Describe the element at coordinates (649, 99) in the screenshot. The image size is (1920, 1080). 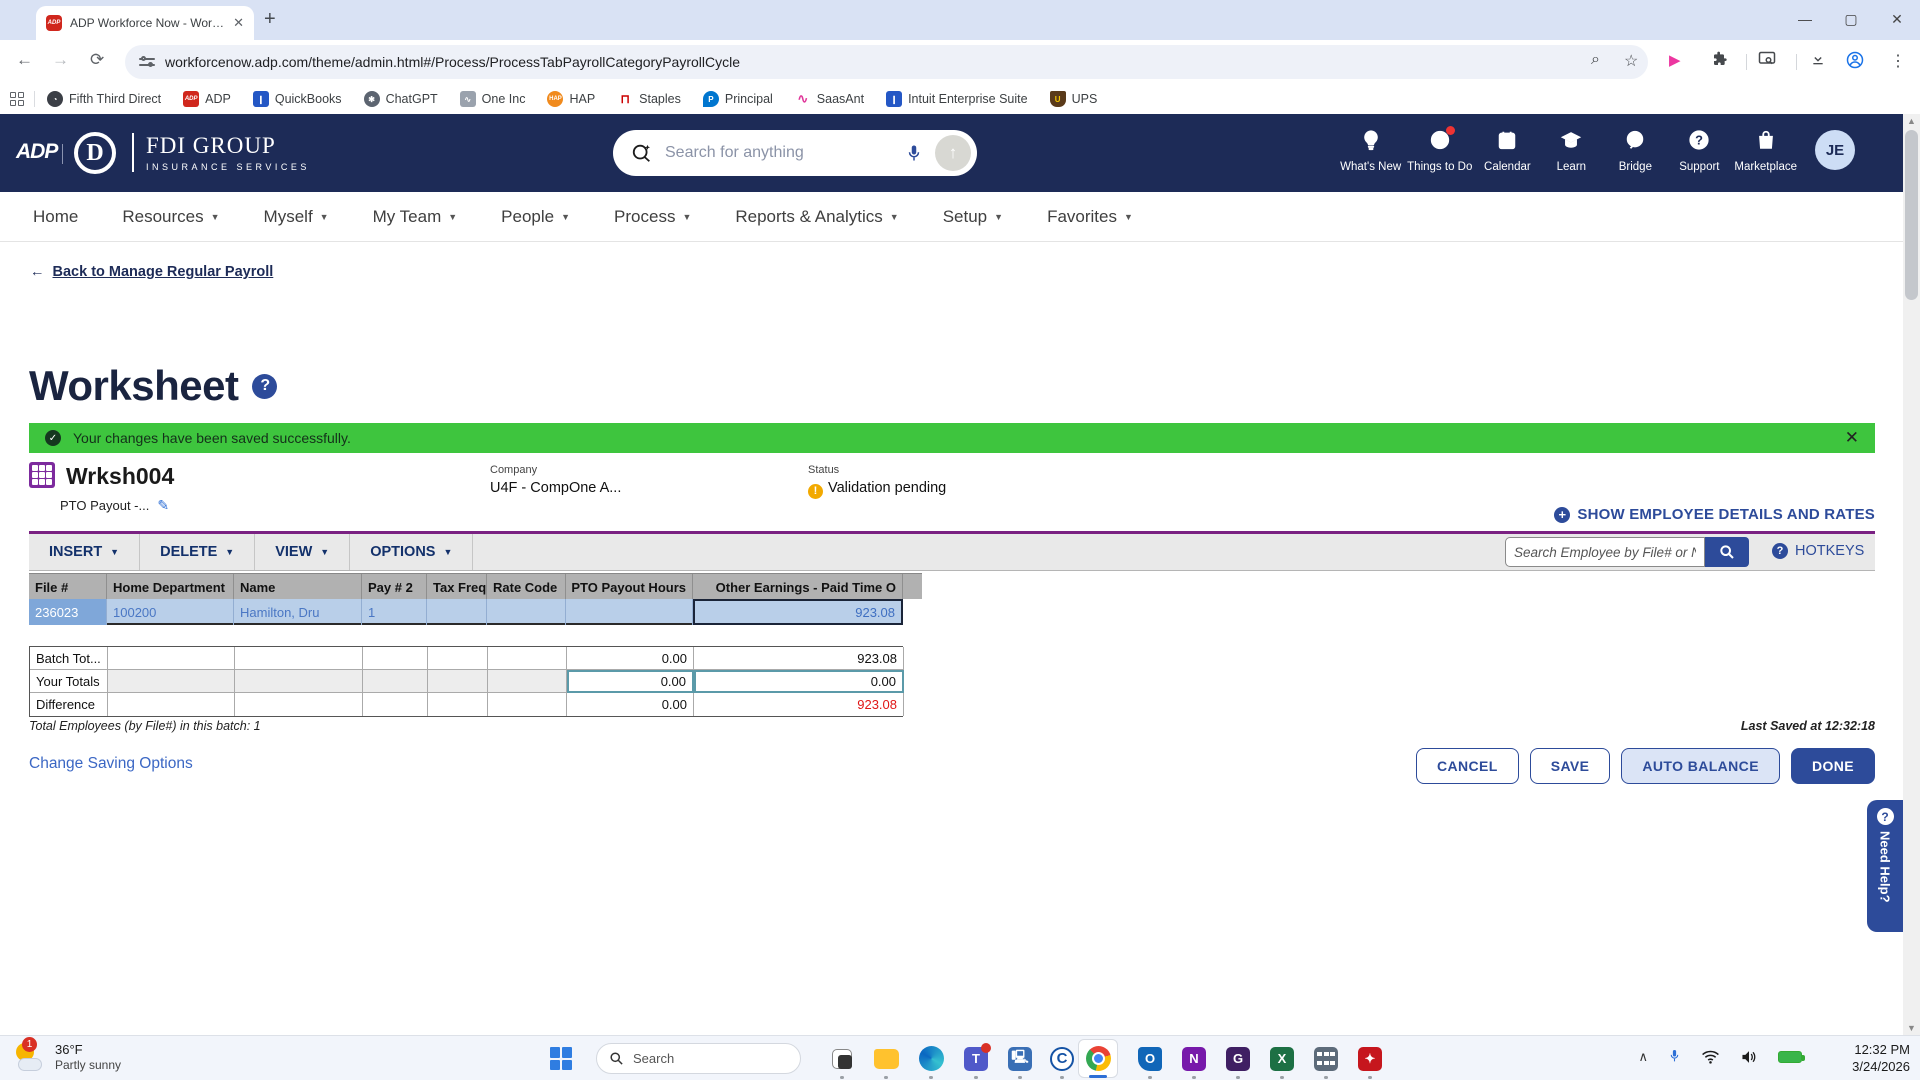
I see `bookmark-staples: ⊓ Staples` at that location.